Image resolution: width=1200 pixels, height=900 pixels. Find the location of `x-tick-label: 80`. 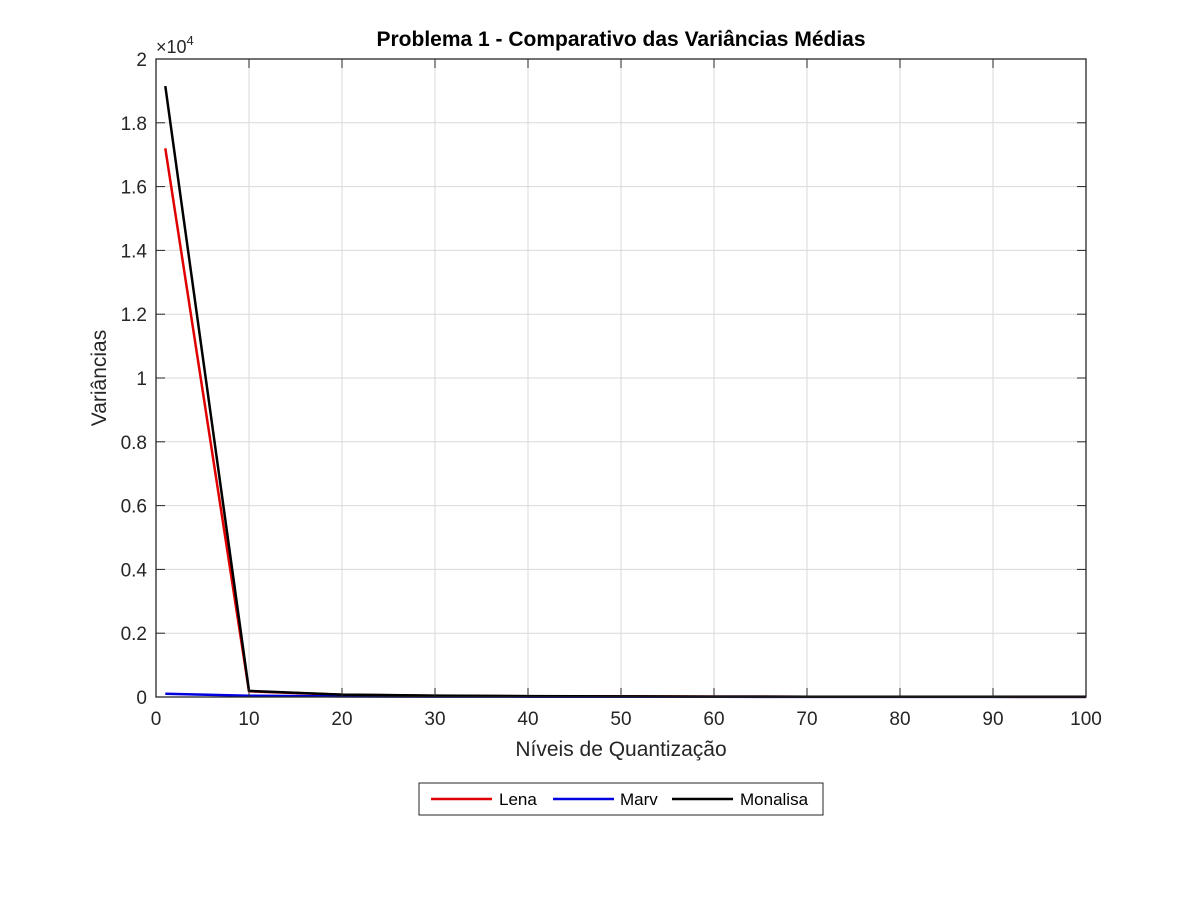

x-tick-label: 80 is located at coordinates (899, 719).